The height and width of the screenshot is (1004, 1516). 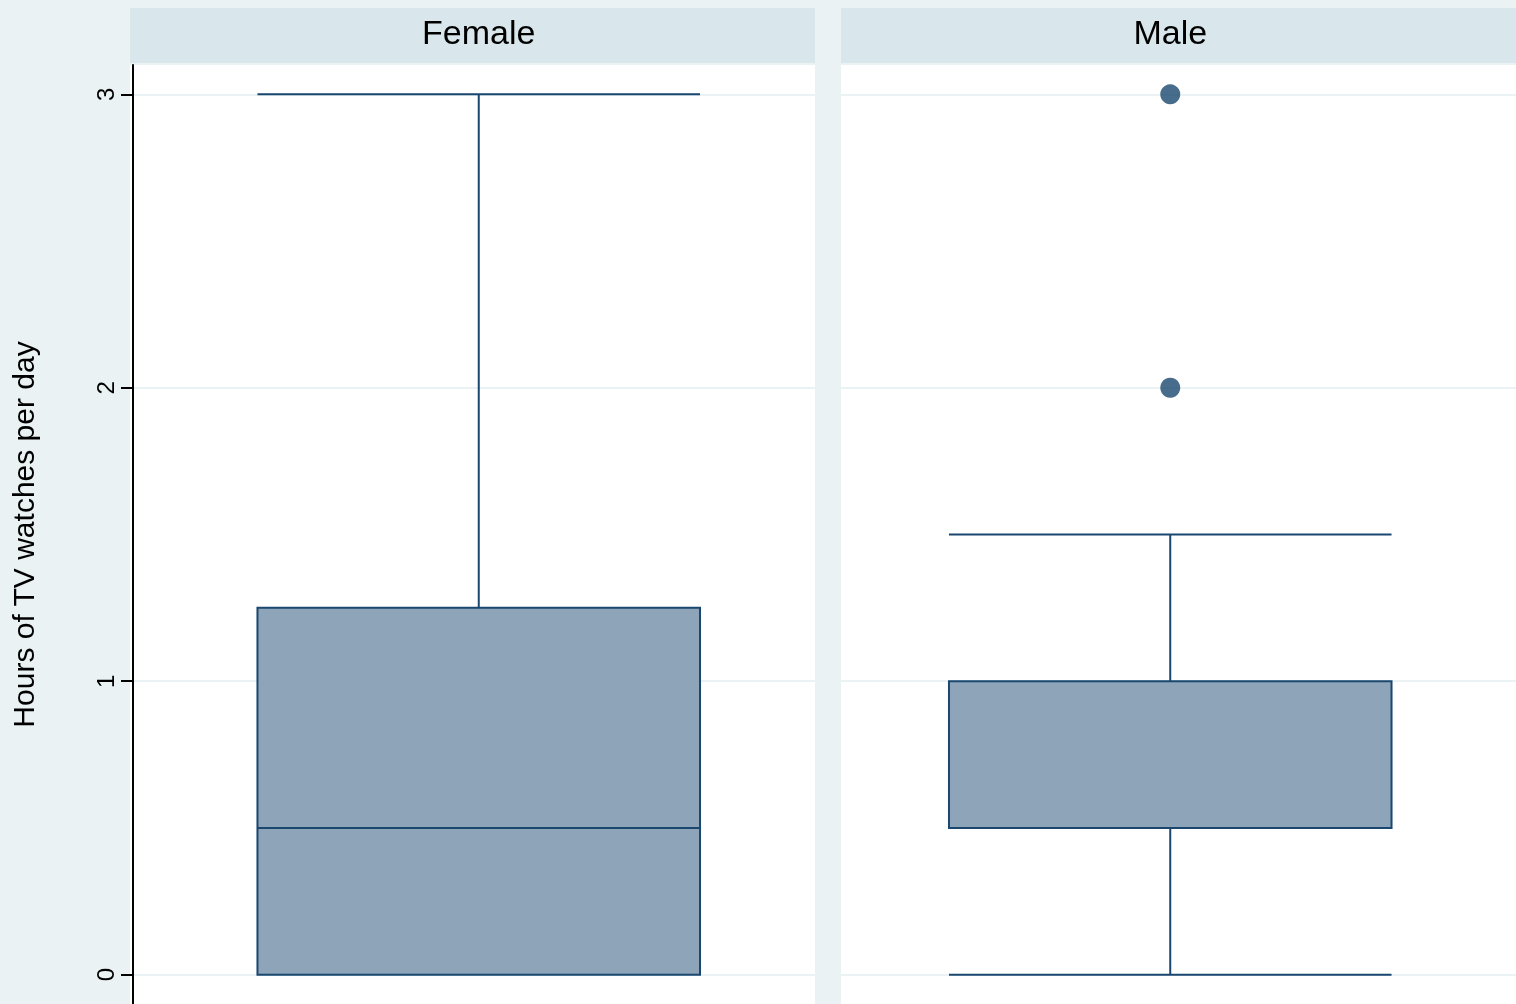 I want to click on y-tick-label: 0, so click(x=105, y=974).